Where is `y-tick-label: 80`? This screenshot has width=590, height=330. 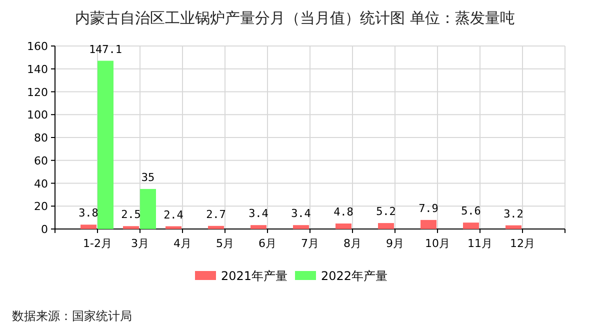
y-tick-label: 80 is located at coordinates (41, 138).